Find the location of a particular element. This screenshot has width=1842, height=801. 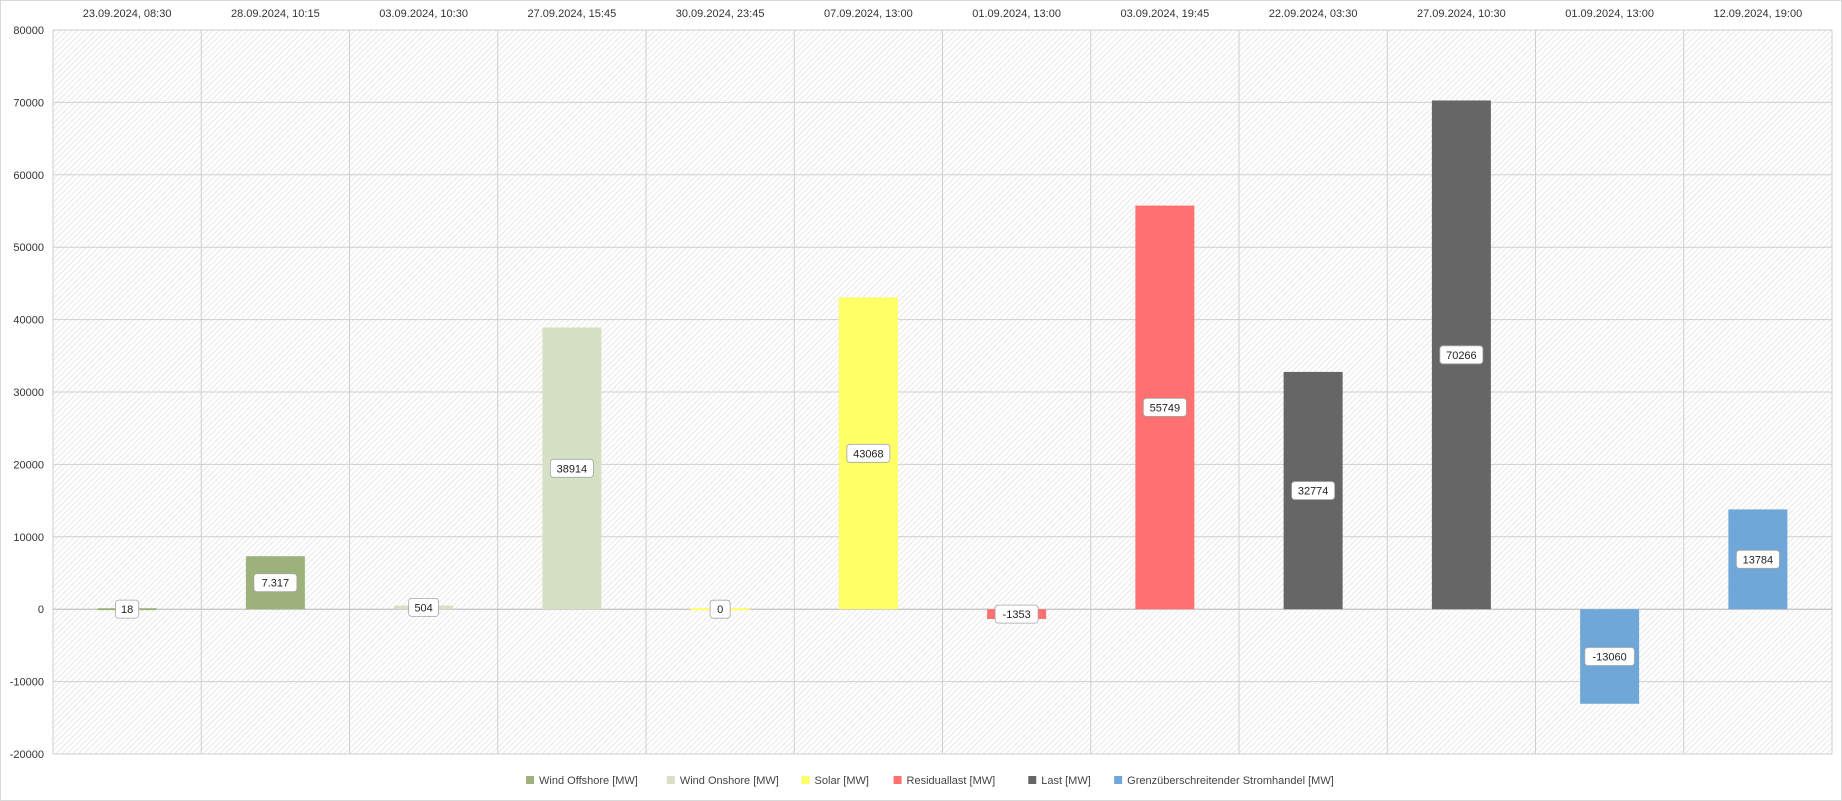

data-label-text: 7.317 is located at coordinates (276, 584).